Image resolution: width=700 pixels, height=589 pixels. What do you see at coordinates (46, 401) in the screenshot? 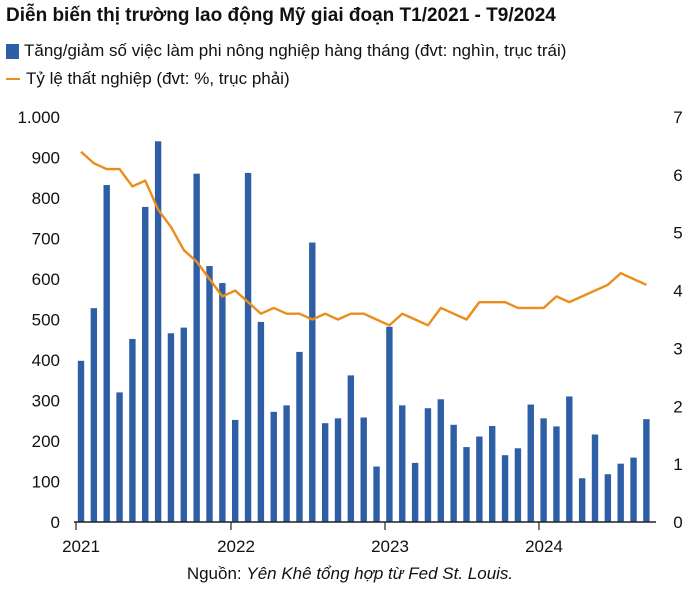
I see `y-left-tick-label-300: 300` at bounding box center [46, 401].